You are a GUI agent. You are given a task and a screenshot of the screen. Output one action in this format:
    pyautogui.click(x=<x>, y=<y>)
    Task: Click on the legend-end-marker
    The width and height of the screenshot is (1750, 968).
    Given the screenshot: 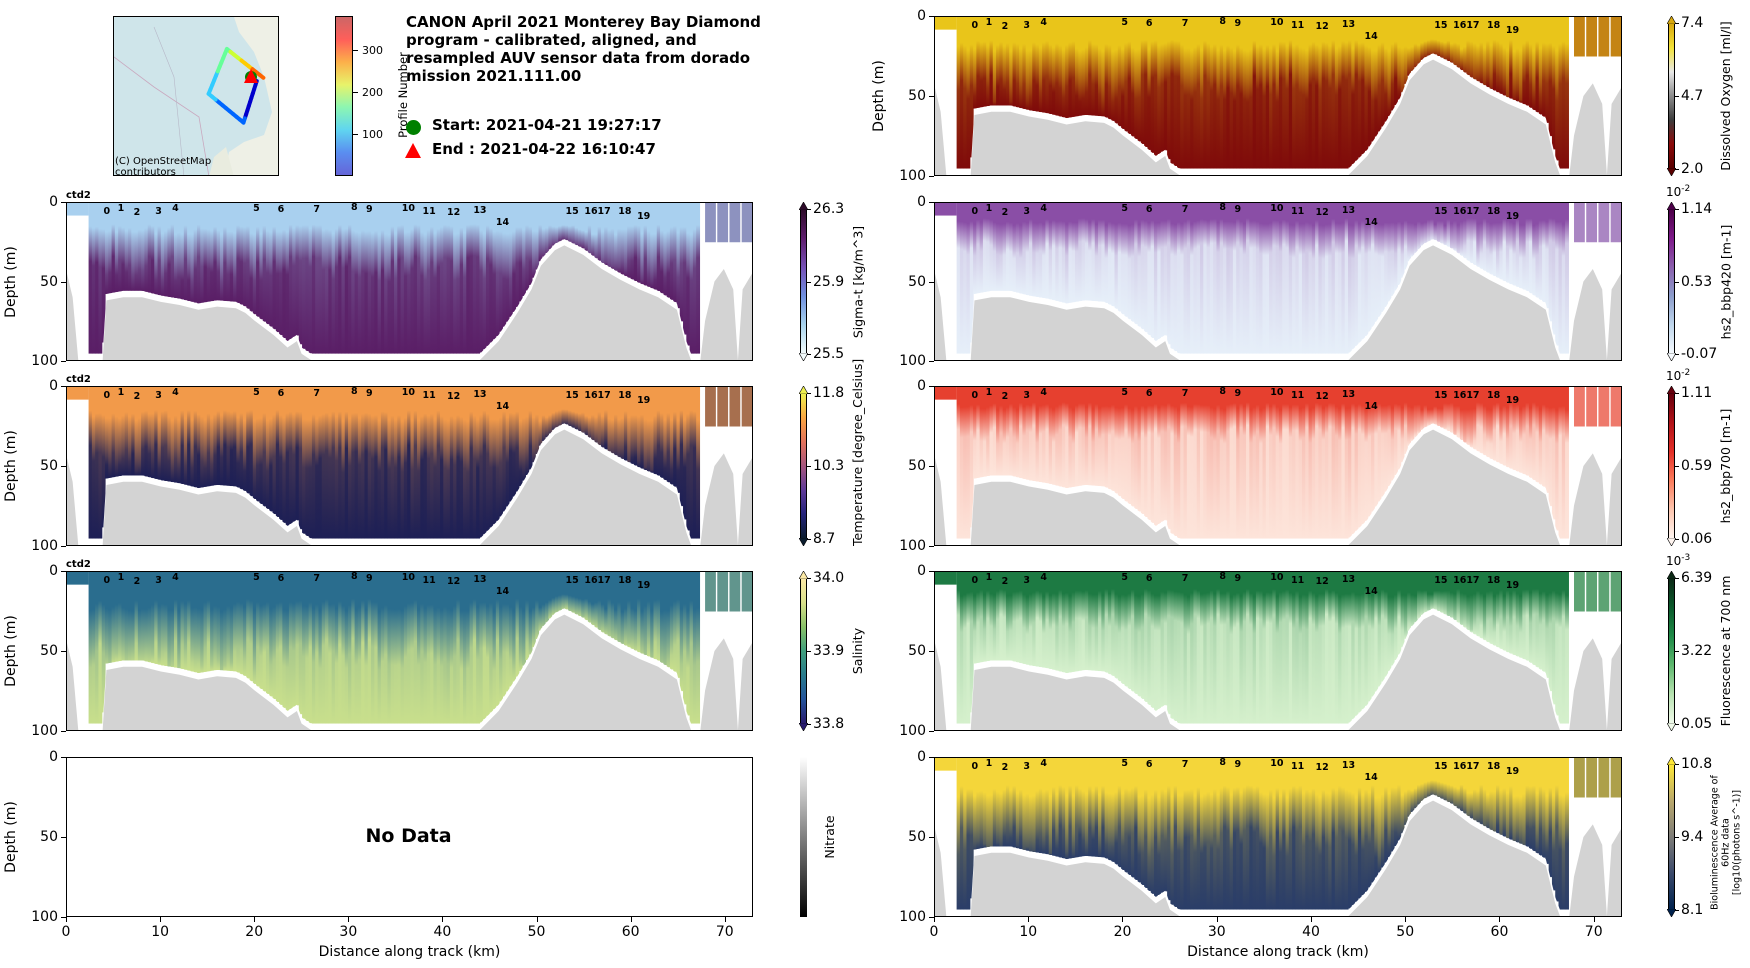 What is the action you would take?
    pyautogui.click(x=413, y=150)
    